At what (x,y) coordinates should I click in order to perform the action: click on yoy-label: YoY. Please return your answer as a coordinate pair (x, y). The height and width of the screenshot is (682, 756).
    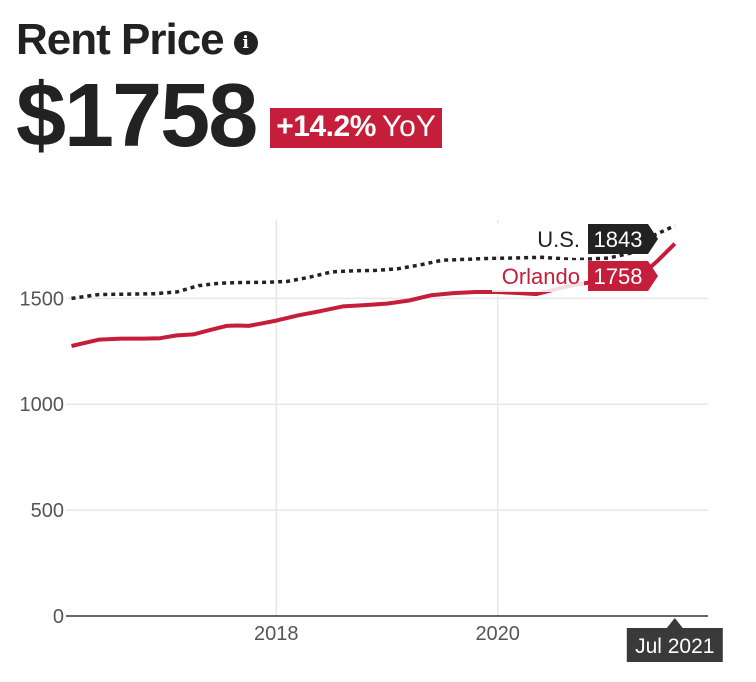
    Looking at the image, I should click on (408, 126).